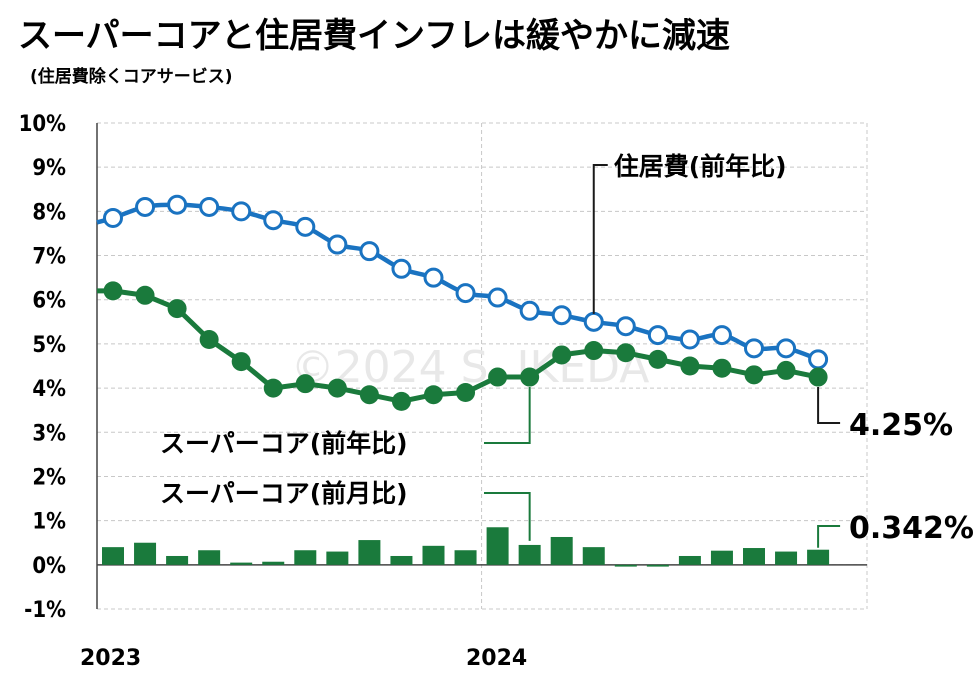 The image size is (980, 678). I want to click on chart-subtitle: (住居費除くコアサービス), so click(131, 77).